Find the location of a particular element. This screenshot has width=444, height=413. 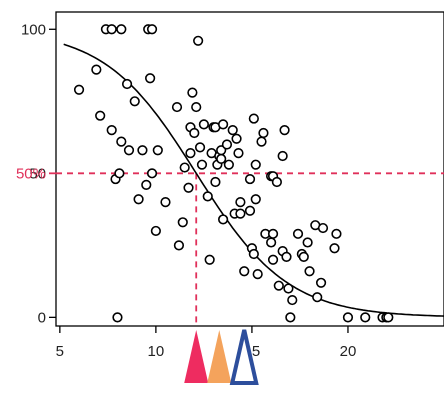

x-axis: 5 10 15 20 is located at coordinates (206, 343).